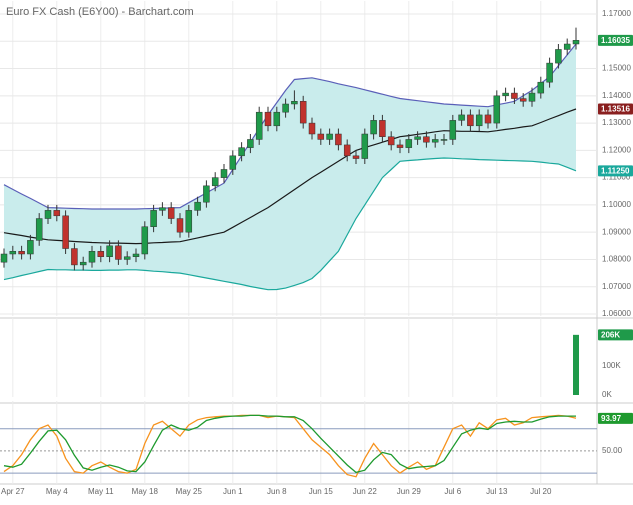 The height and width of the screenshot is (505, 633). What do you see at coordinates (616, 313) in the screenshot?
I see `y-tick-label: 1.06000` at bounding box center [616, 313].